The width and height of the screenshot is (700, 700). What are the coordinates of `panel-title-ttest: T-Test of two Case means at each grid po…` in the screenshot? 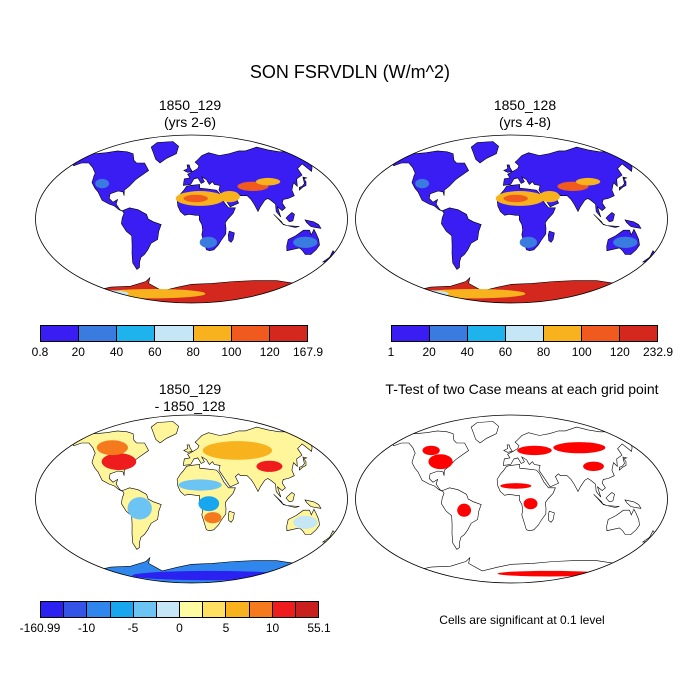 It's located at (522, 389).